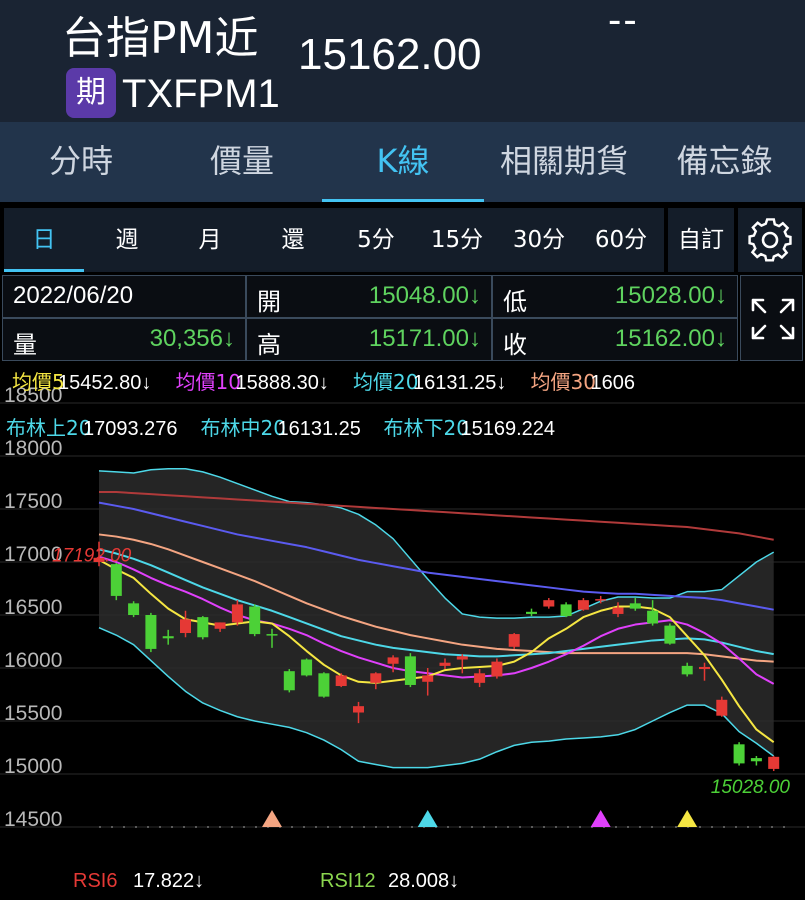 The width and height of the screenshot is (805, 900). Describe the element at coordinates (423, 881) in the screenshot. I see `rsi12-value: 28.008↓` at that location.